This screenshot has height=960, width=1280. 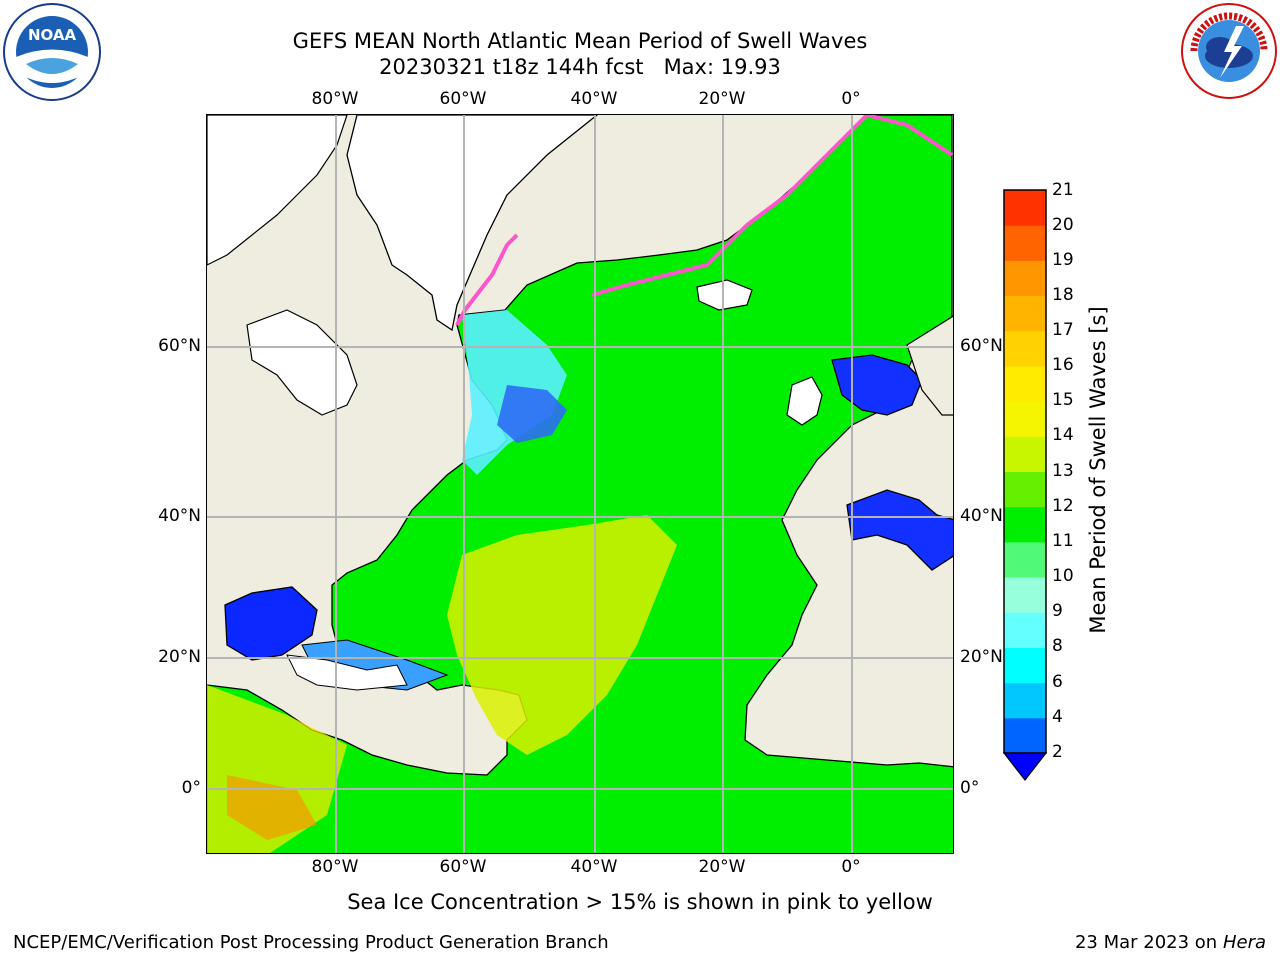 What do you see at coordinates (1063, 295) in the screenshot?
I see `colorbar-tick-18: 18` at bounding box center [1063, 295].